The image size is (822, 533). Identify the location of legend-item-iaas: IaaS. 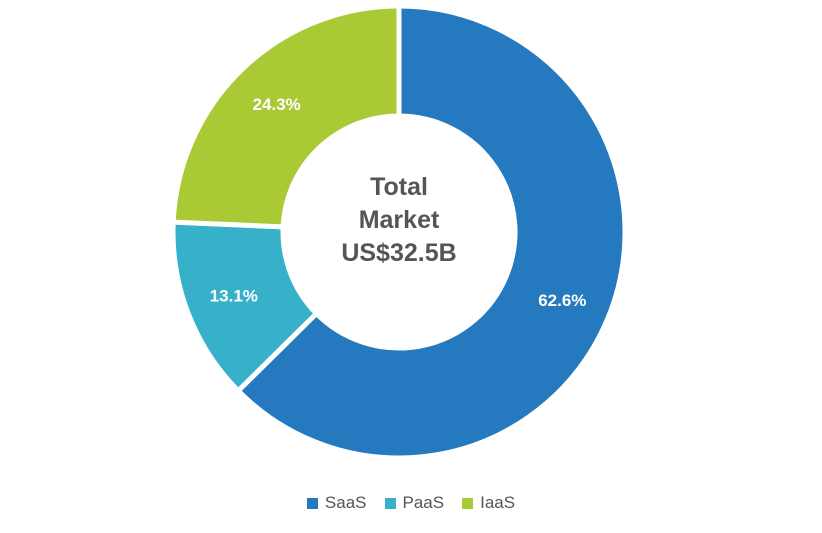
(488, 503).